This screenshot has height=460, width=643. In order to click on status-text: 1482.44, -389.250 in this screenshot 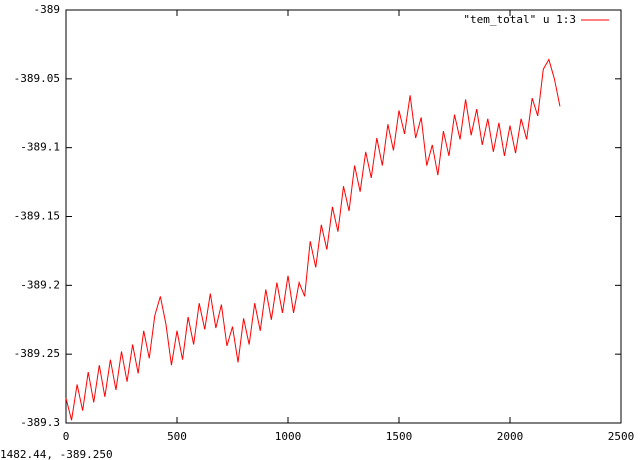, I will do `click(56, 454)`.